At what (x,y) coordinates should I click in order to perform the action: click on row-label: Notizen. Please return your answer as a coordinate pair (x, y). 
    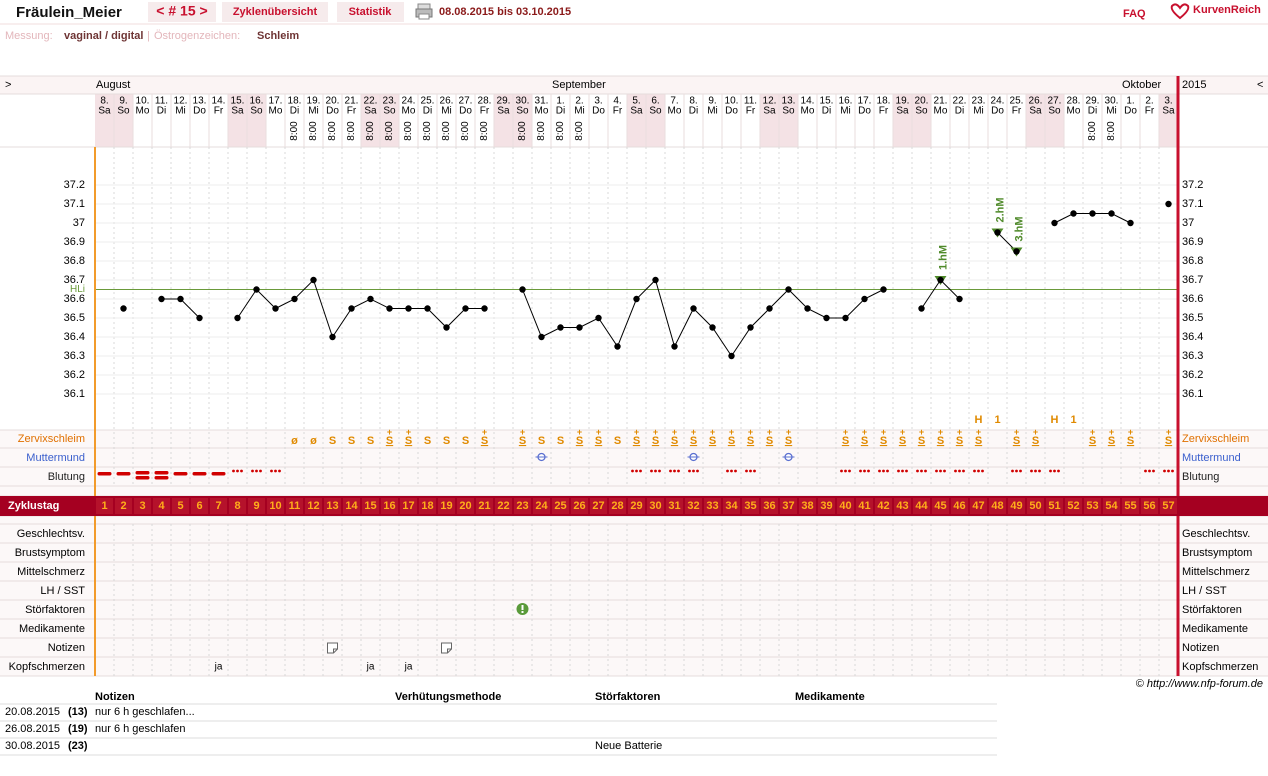
    Looking at the image, I should click on (1200, 648).